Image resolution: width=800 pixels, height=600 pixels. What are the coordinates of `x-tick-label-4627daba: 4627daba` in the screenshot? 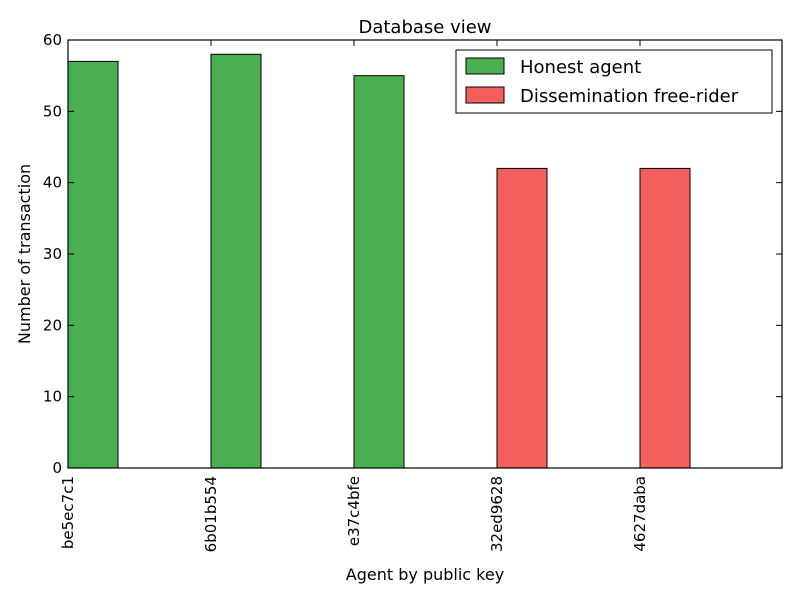 It's located at (640, 514).